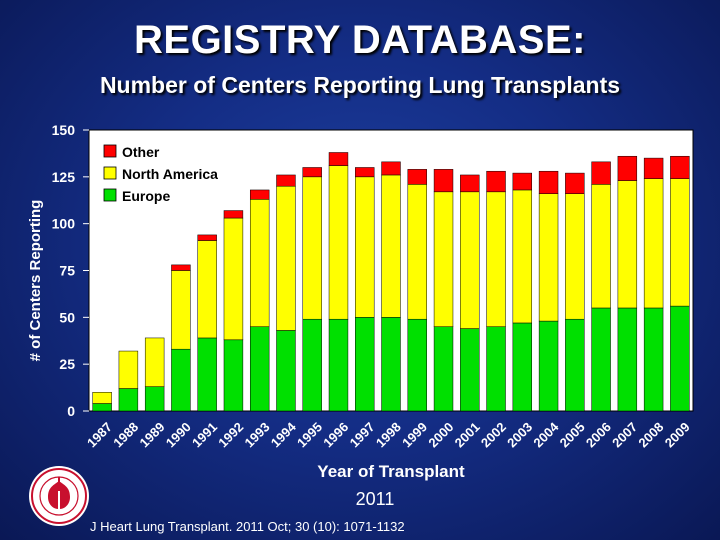  I want to click on bar-other-1997, so click(365, 172).